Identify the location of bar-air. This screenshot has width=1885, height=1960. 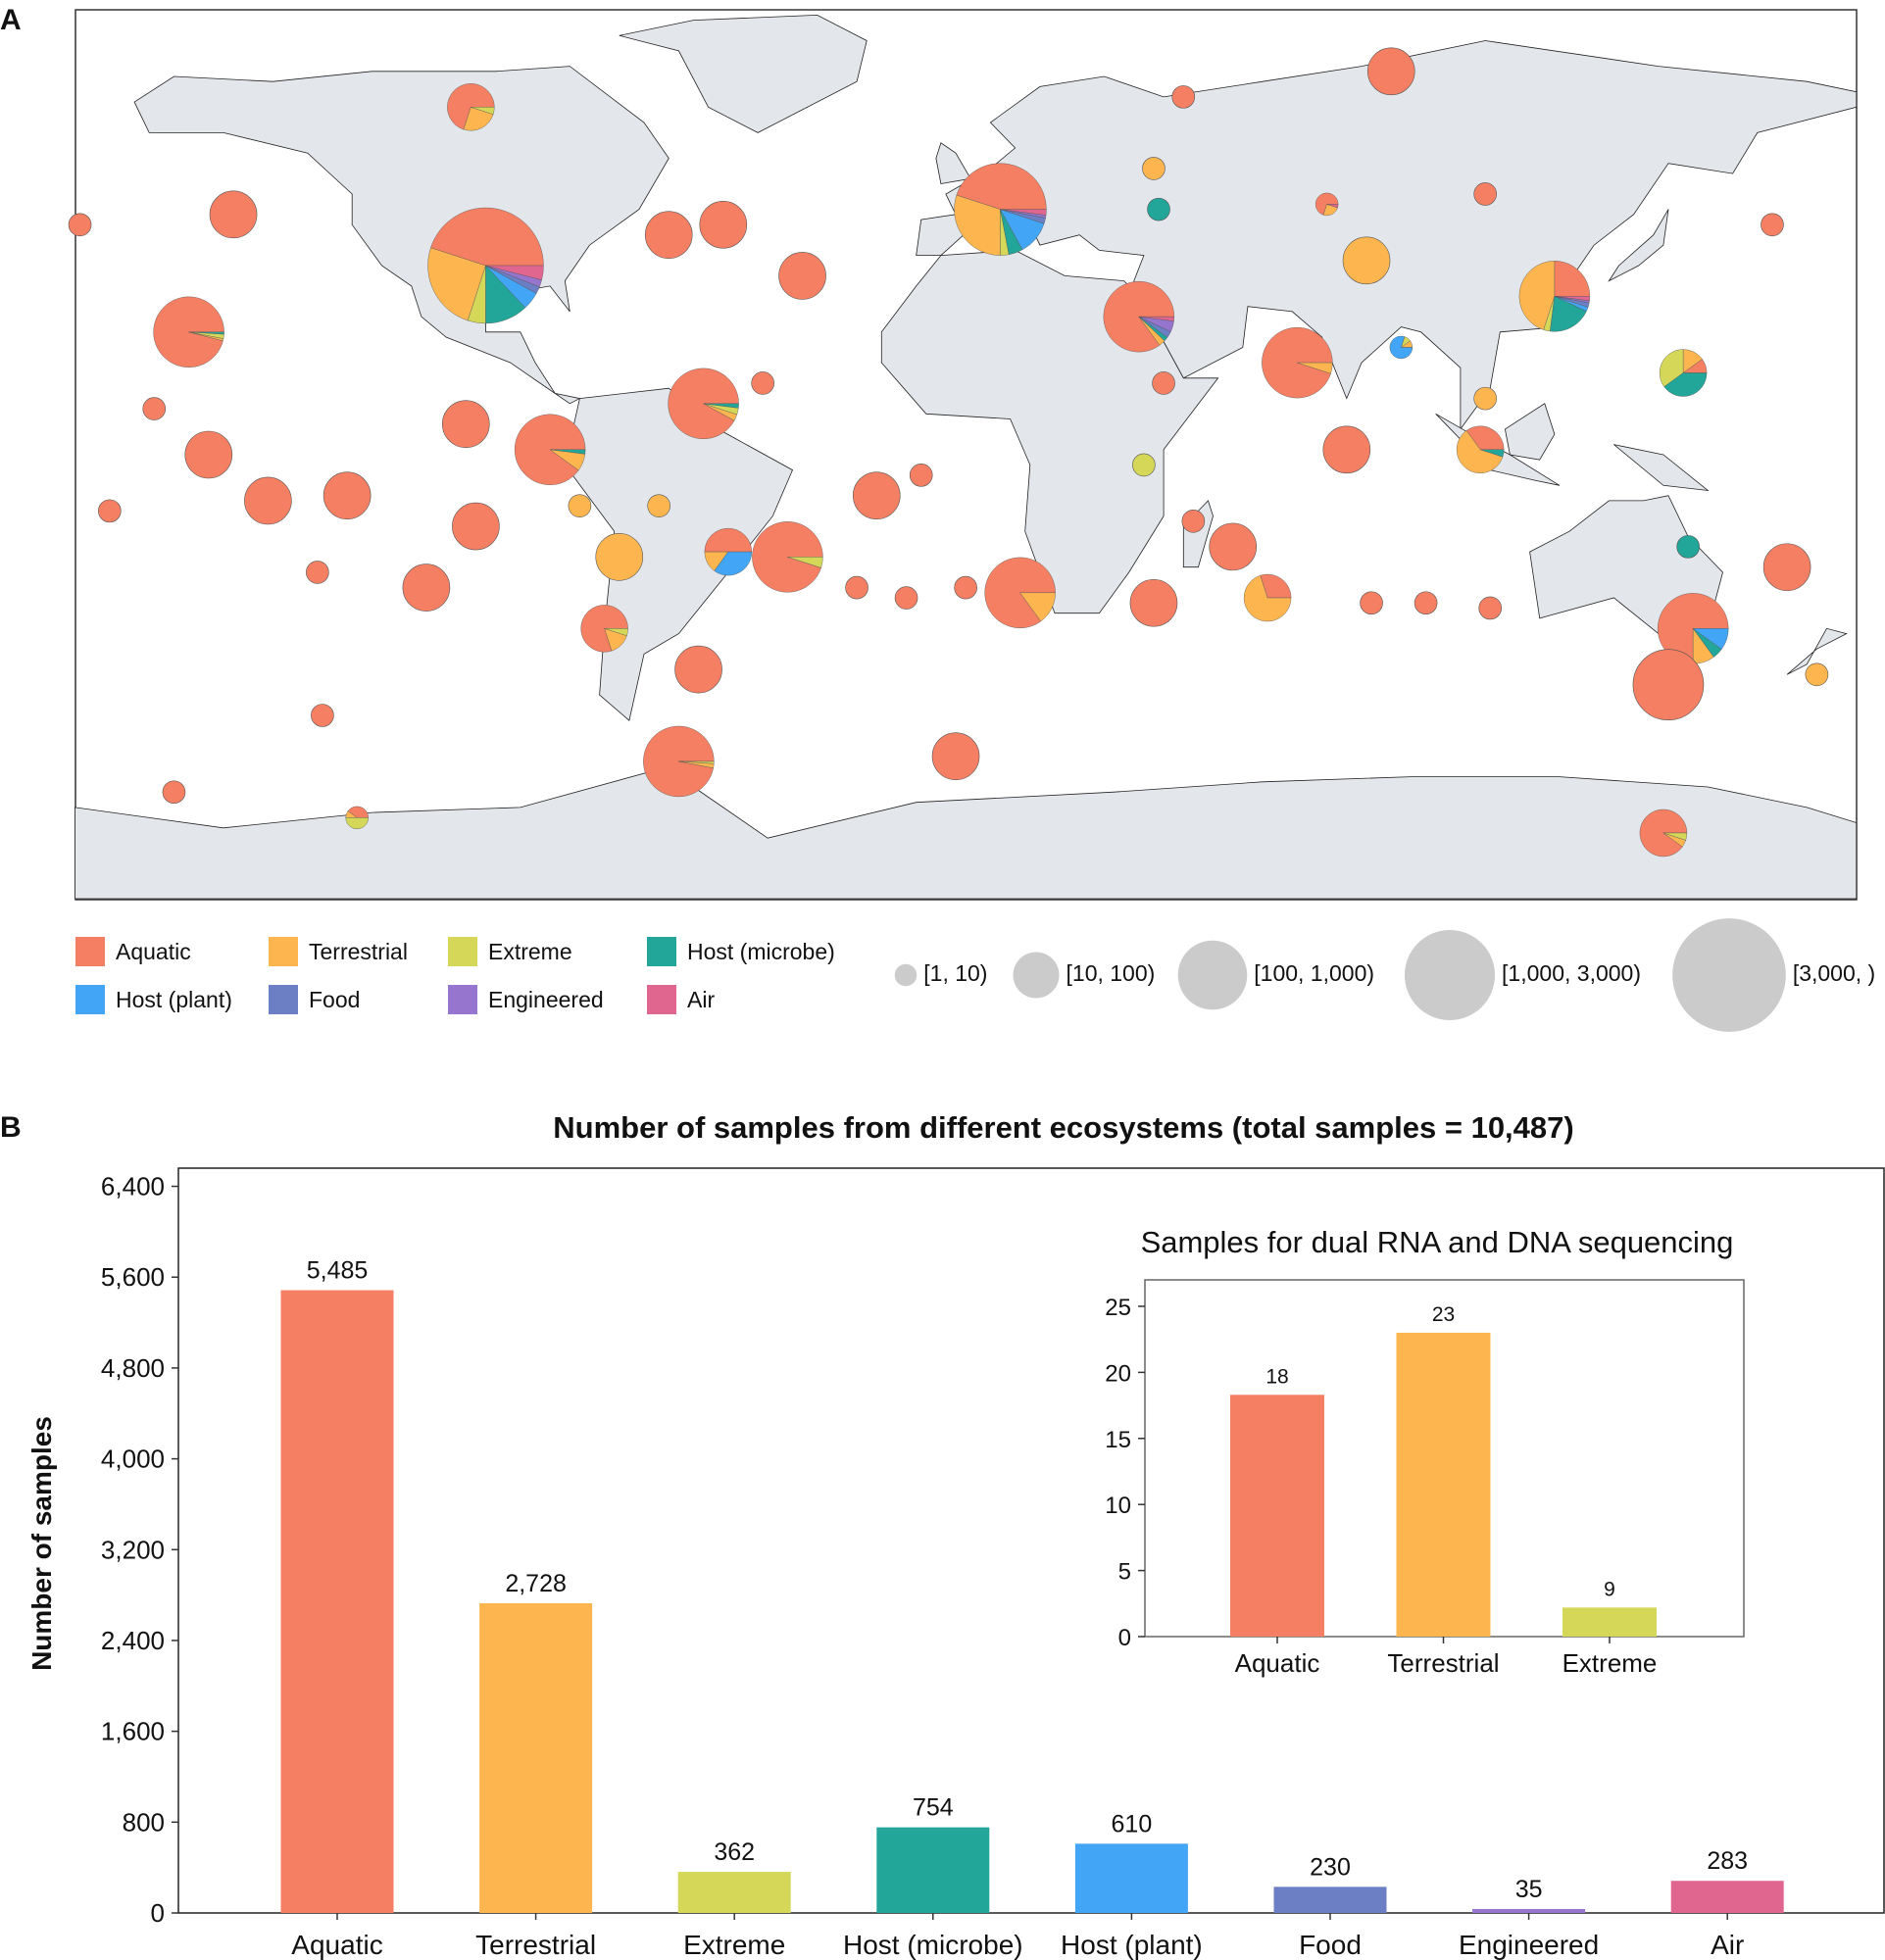
(1727, 1897).